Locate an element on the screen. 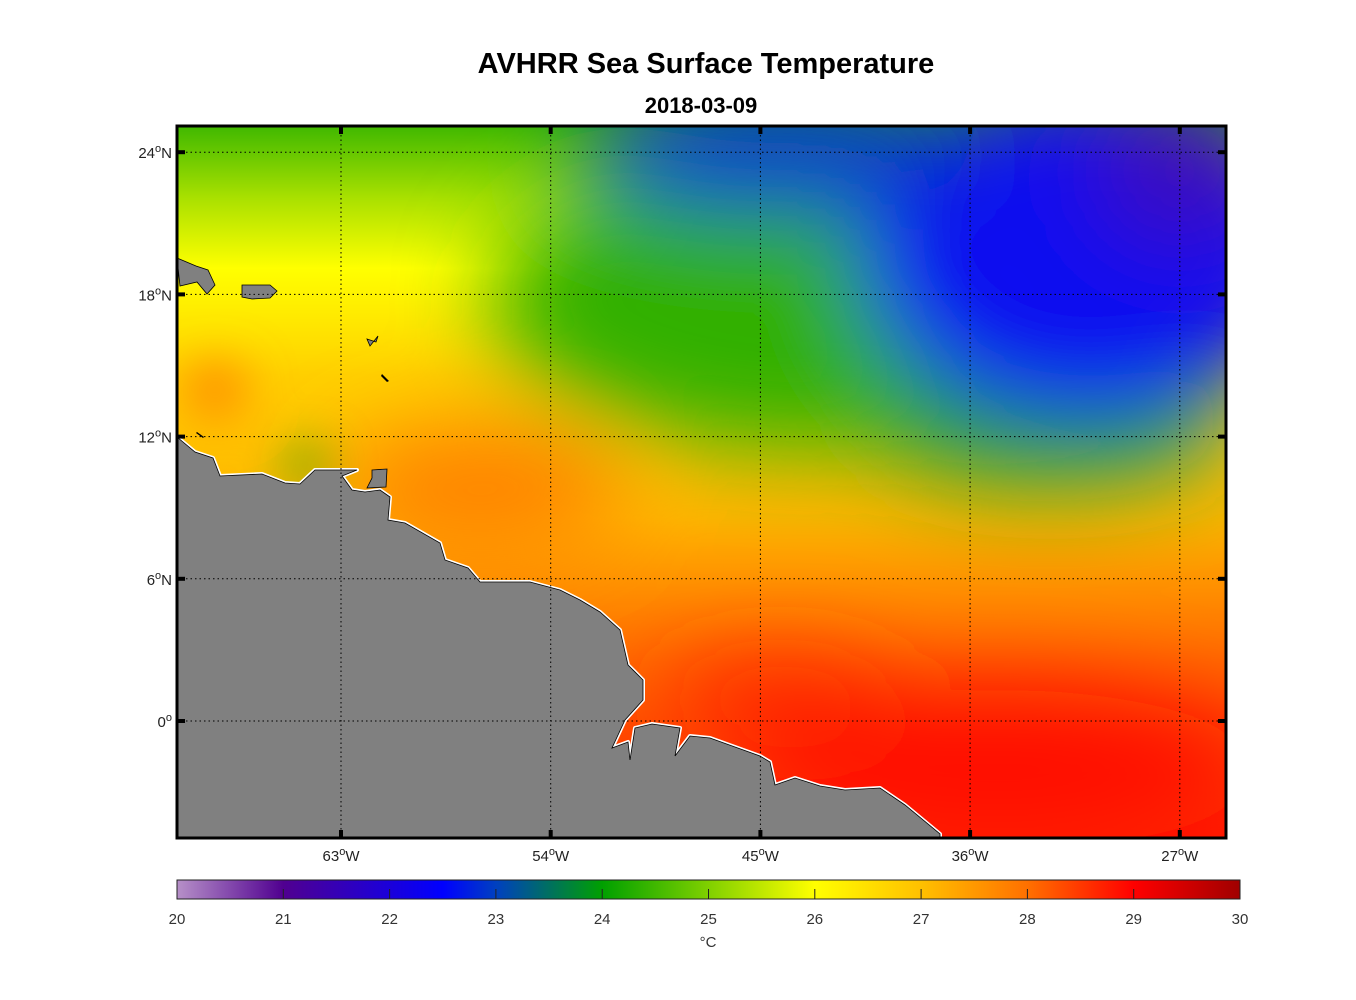  colorbar-label: °C is located at coordinates (708, 942).